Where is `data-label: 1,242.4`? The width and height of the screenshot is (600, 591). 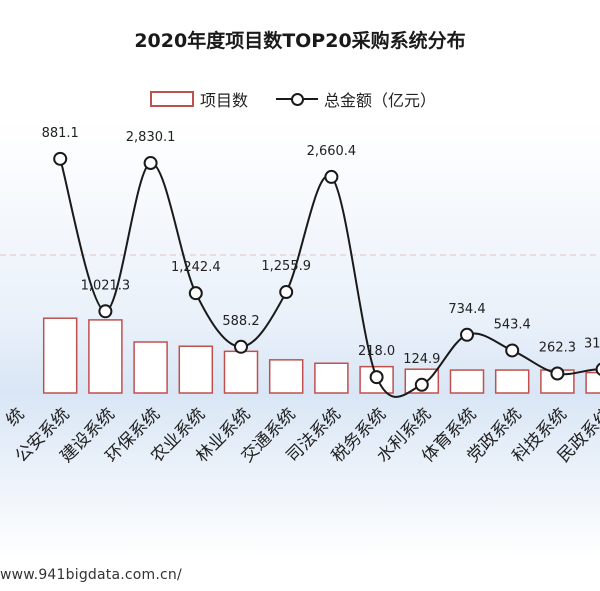 data-label: 1,242.4 is located at coordinates (196, 267).